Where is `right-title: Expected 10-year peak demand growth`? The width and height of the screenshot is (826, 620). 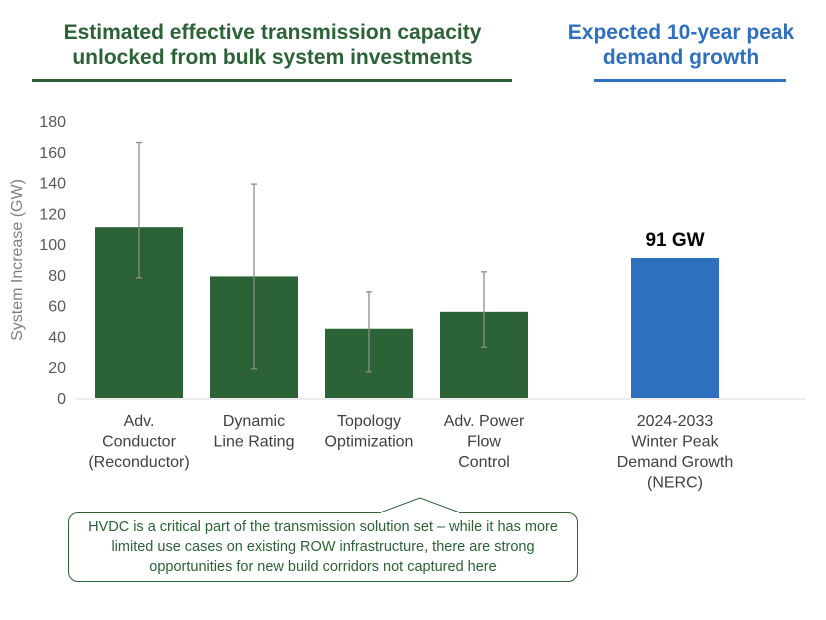 right-title: Expected 10-year peak demand growth is located at coordinates (681, 45).